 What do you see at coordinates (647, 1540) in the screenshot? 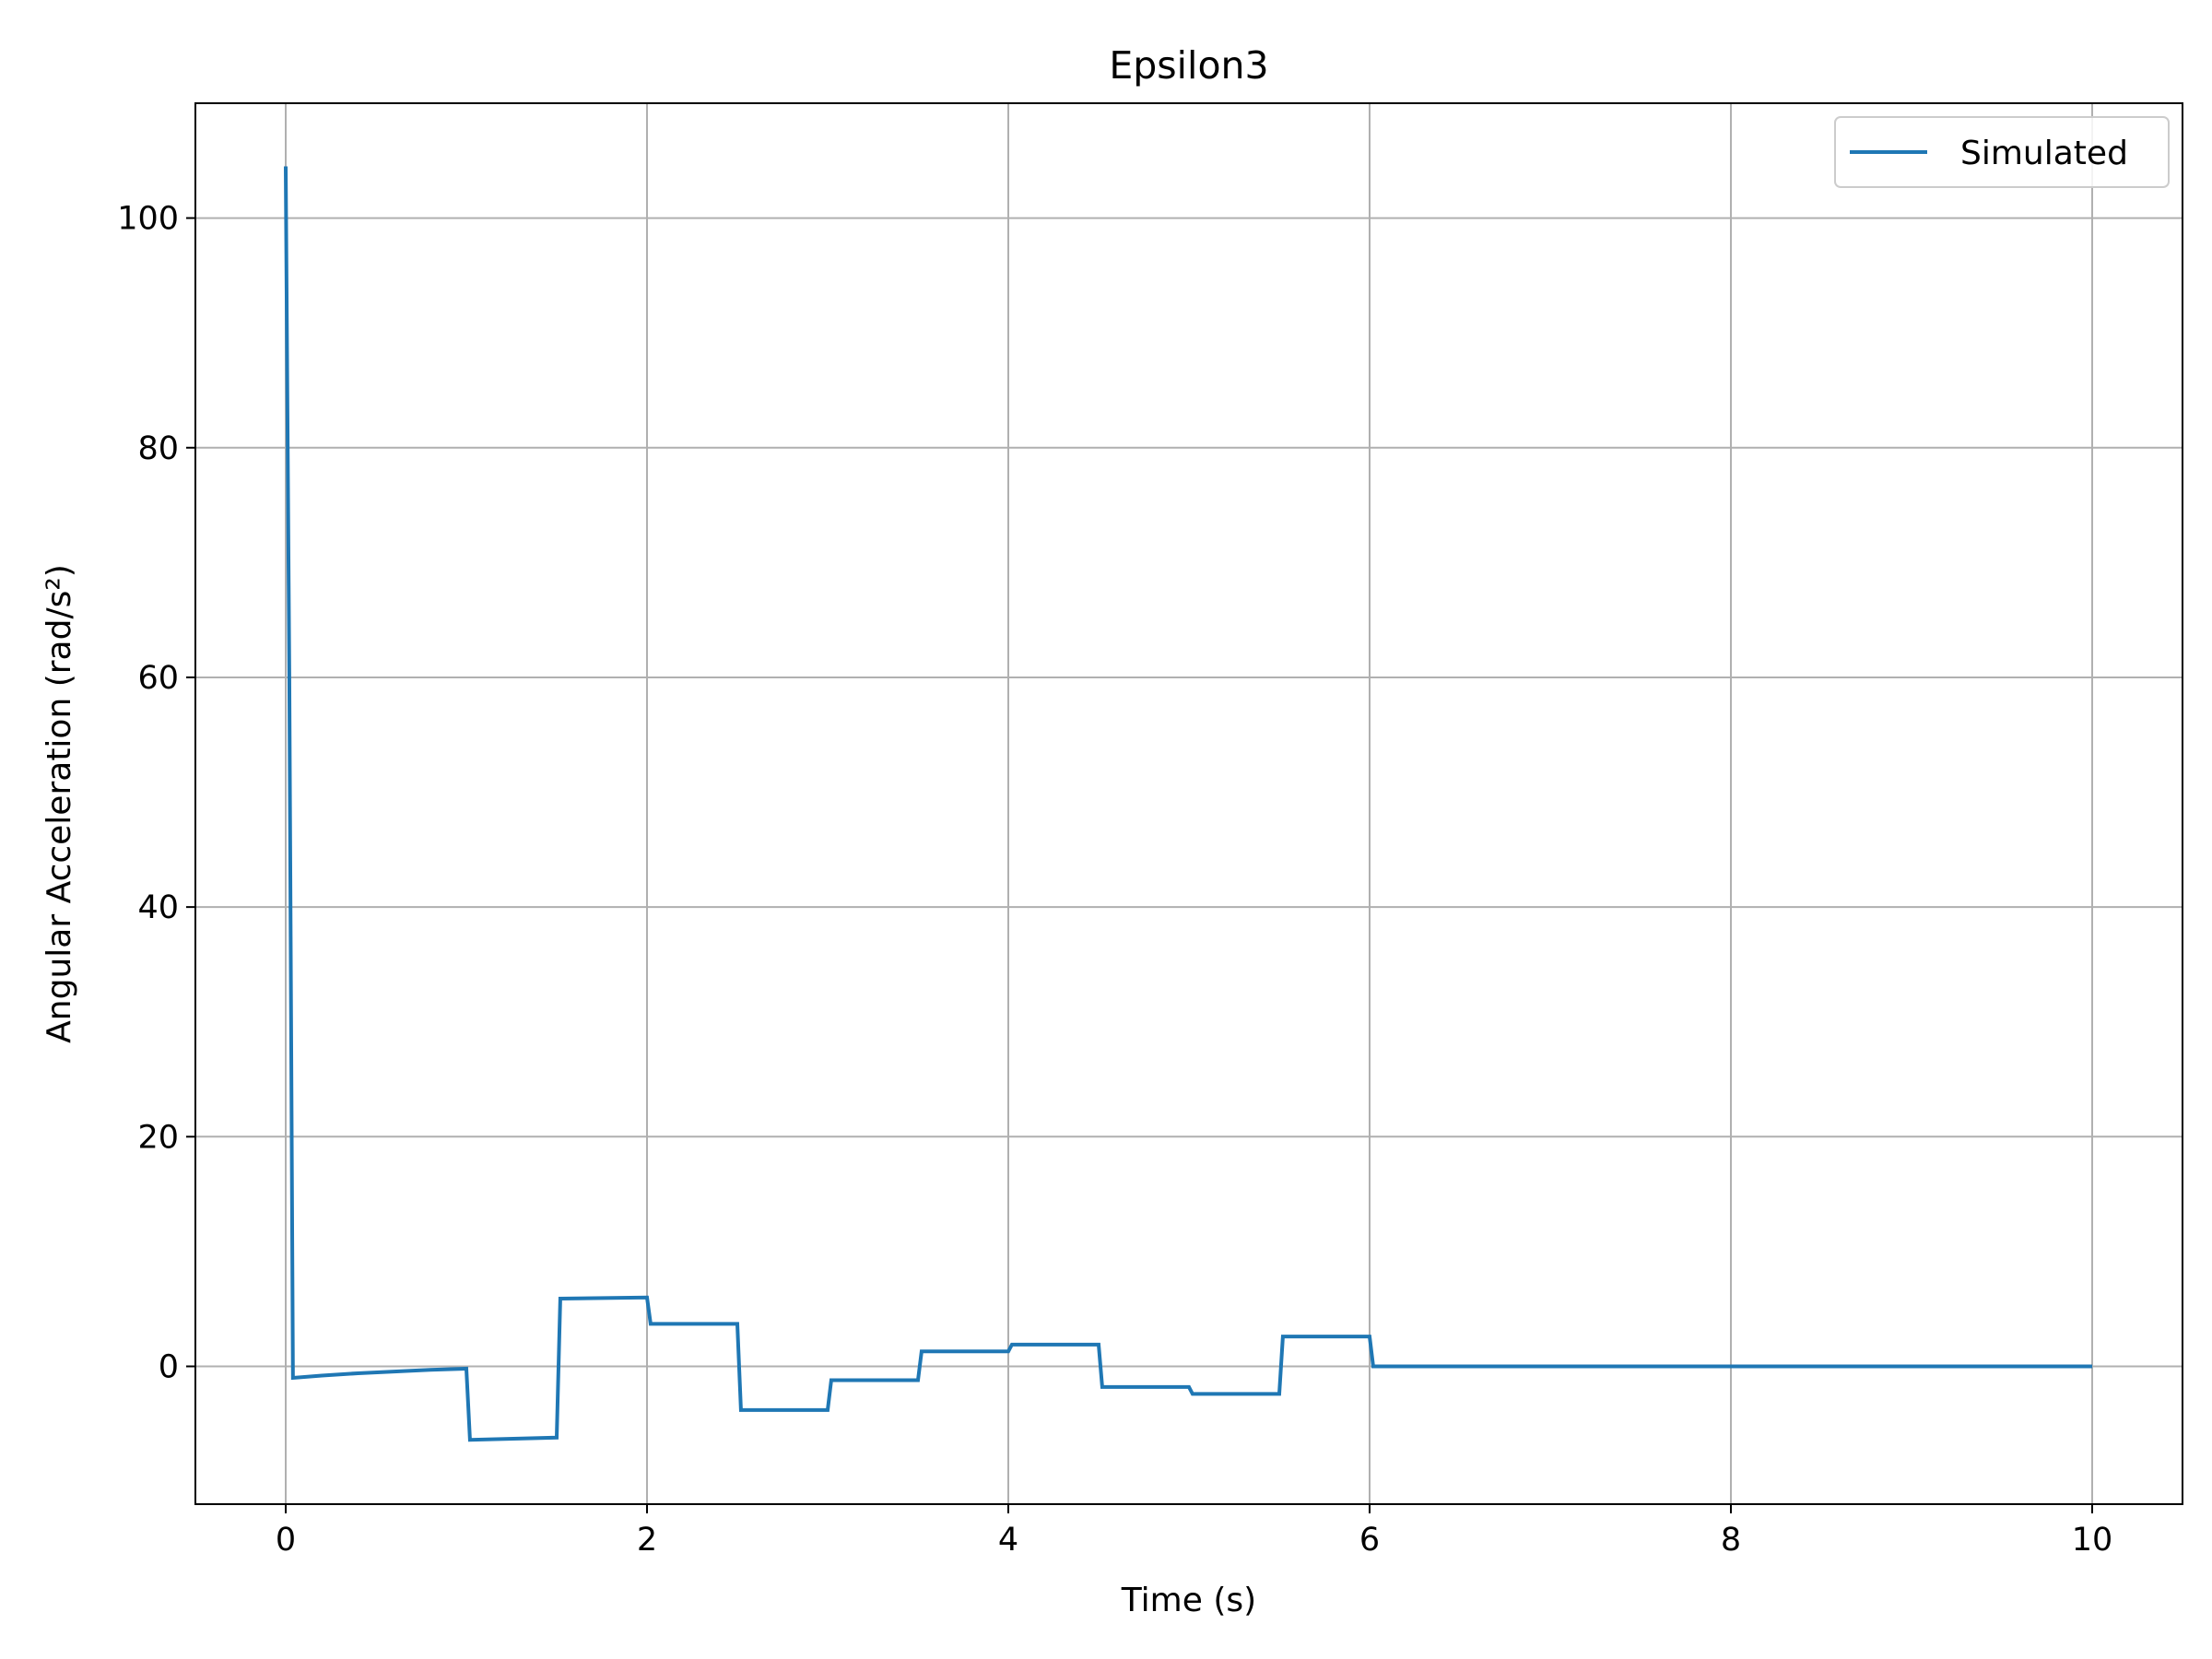
I see `x-tick-label: 2` at bounding box center [647, 1540].